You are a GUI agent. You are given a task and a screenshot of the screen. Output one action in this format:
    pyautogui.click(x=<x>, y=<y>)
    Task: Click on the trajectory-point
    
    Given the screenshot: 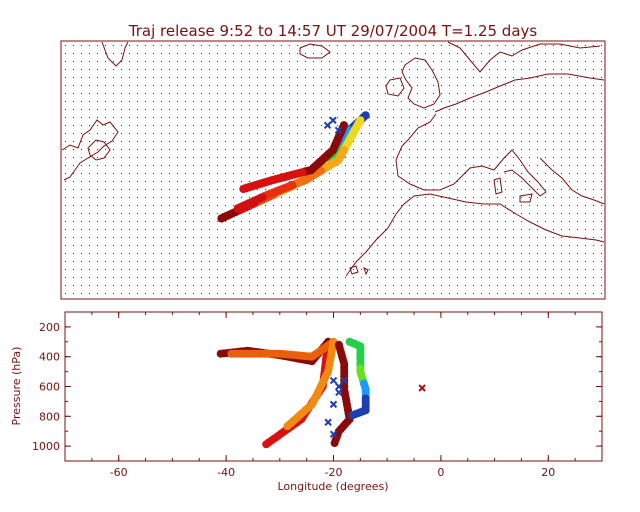 What is the action you would take?
    pyautogui.click(x=237, y=208)
    